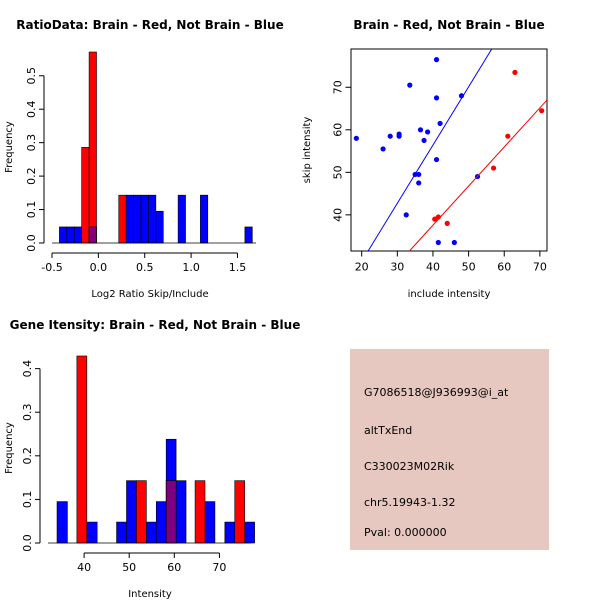  What do you see at coordinates (469, 267) in the screenshot?
I see `scatter-x-tick-label: 50` at bounding box center [469, 267].